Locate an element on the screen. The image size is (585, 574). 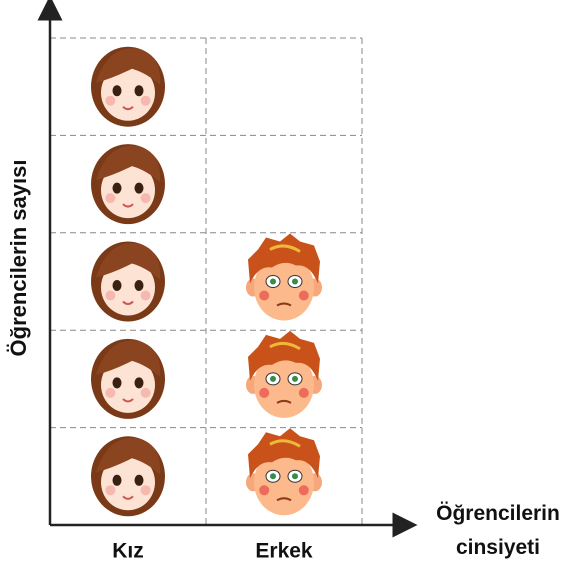
x-tick-label: Erkek is located at coordinates (284, 551).